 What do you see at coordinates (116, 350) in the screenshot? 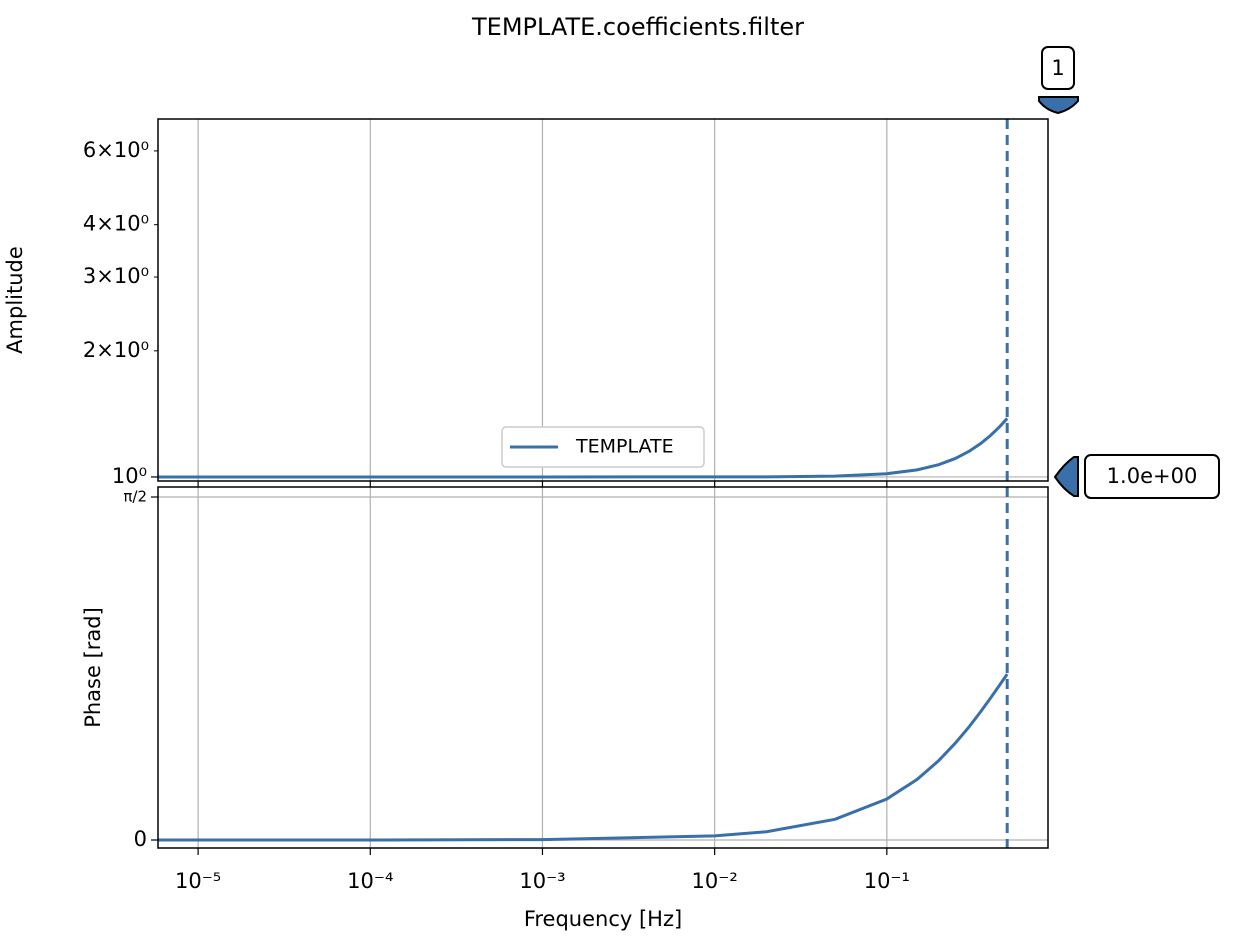
I see `y-tick-label: 2×10⁰` at bounding box center [116, 350].